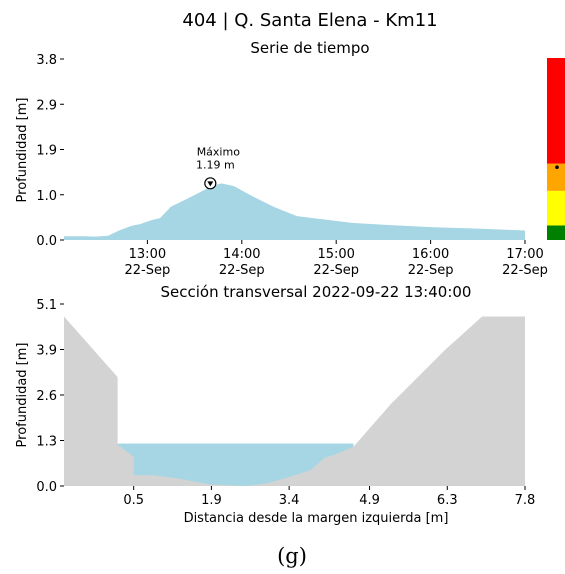  Describe the element at coordinates (46, 442) in the screenshot. I see `ytick-label: 1.3` at that location.